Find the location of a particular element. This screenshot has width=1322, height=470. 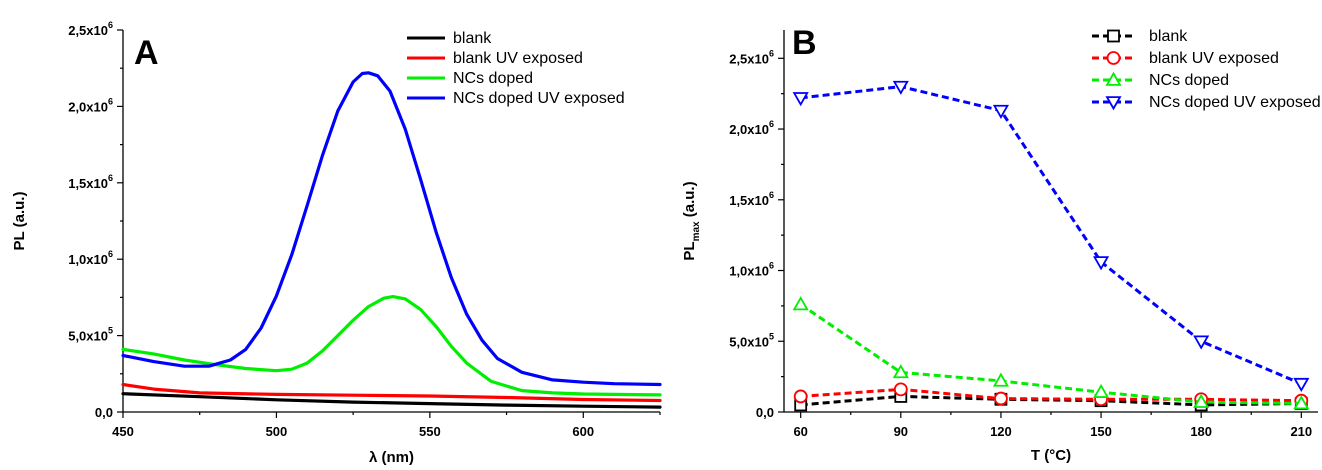

x-tick-label: 600 is located at coordinates (583, 431).